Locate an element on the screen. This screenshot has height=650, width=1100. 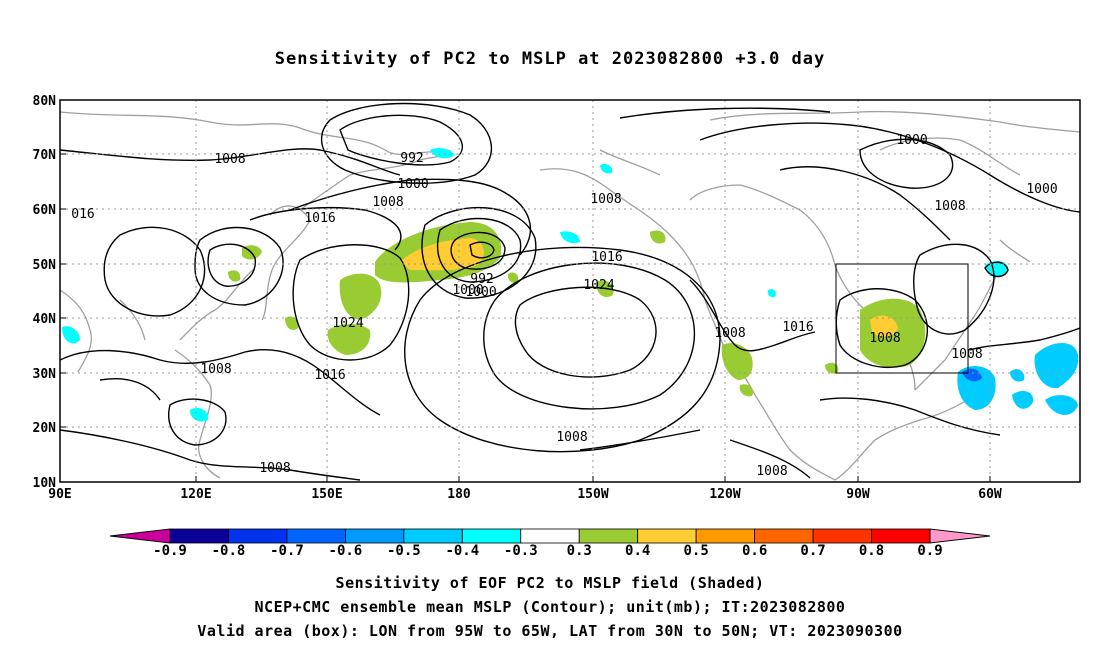
colorbar-tick-label: 0.5 is located at coordinates (696, 551).